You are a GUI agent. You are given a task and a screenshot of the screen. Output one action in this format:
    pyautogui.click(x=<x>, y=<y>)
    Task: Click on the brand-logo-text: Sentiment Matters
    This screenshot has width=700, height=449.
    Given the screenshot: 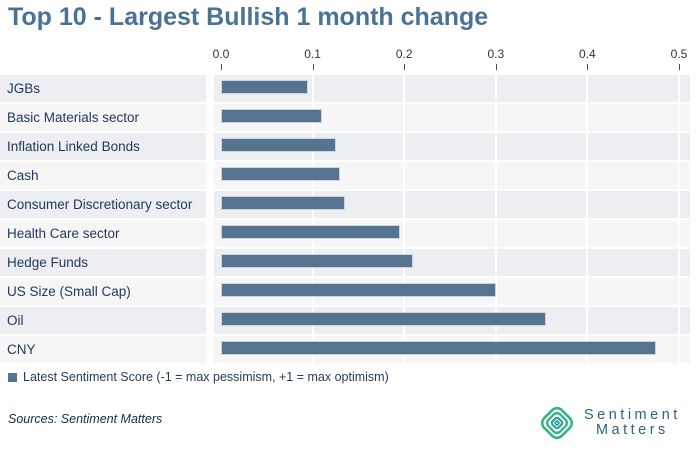 What is the action you would take?
    pyautogui.click(x=632, y=422)
    